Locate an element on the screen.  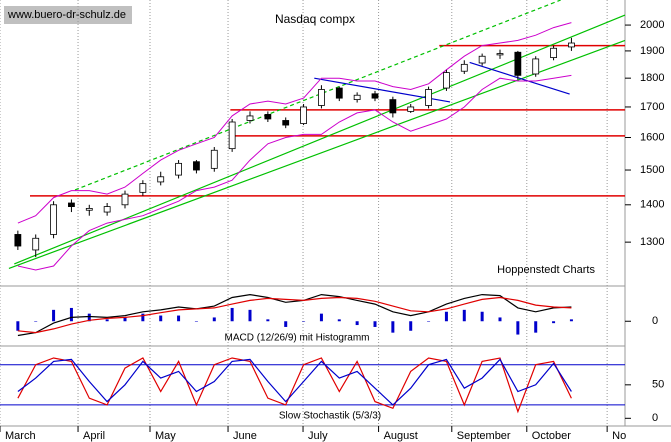
x-tick-label: April is located at coordinates (94, 436).